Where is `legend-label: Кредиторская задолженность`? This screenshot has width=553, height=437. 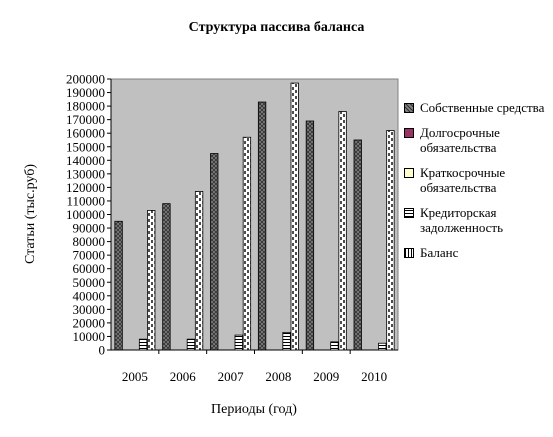
legend-label: Кредиторская задолженность is located at coordinates (462, 220).